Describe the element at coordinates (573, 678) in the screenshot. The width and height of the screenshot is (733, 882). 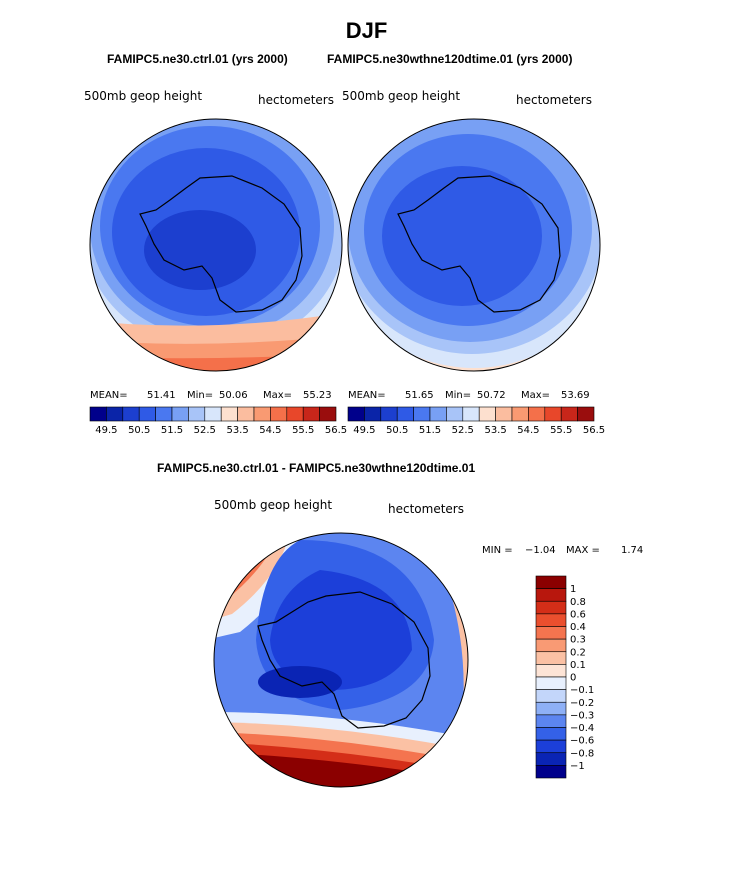
I see `difference-colorbar-tick-7: 0` at that location.